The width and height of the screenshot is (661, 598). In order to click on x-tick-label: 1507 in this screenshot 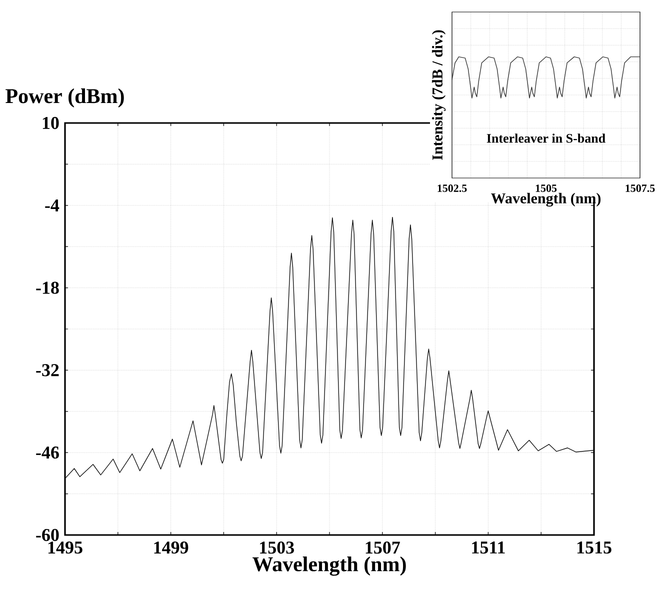, I will do `click(383, 548)`.